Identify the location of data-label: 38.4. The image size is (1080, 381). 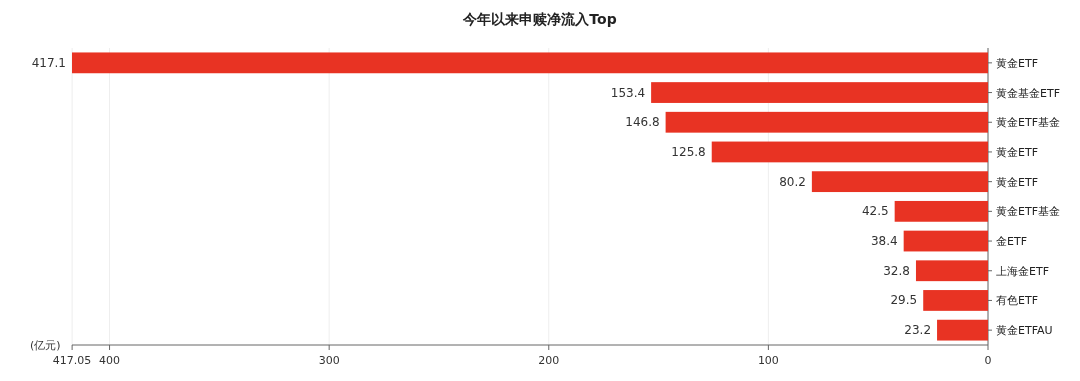
(884, 241).